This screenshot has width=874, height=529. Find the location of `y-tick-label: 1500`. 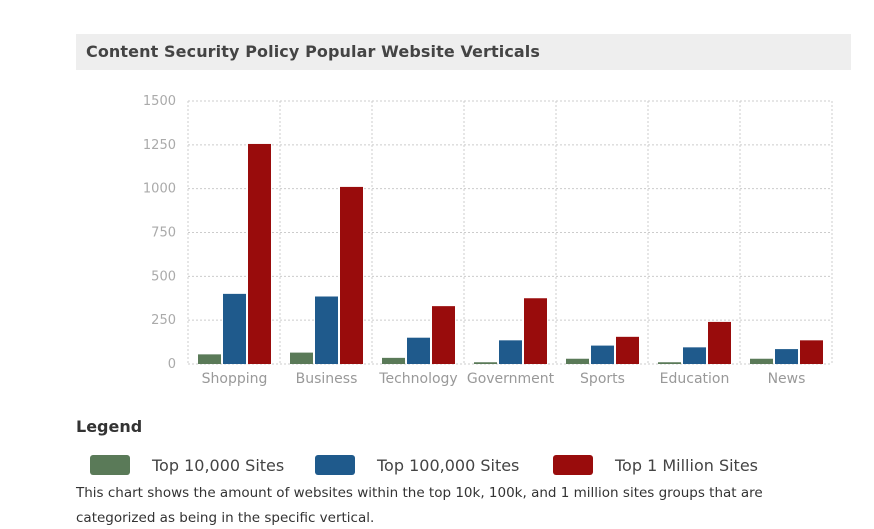

y-tick-label: 1500 is located at coordinates (159, 101).